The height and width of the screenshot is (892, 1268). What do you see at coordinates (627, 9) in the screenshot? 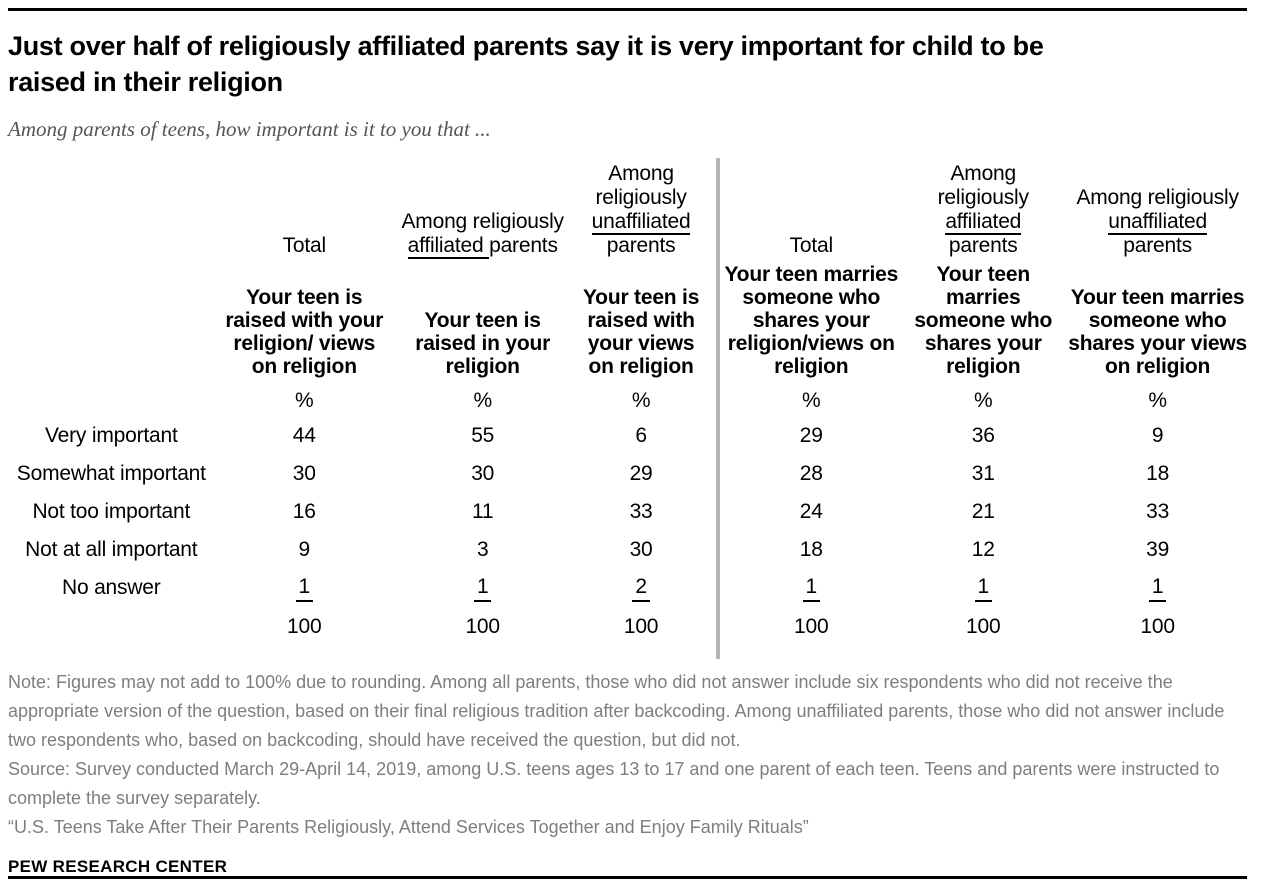
I see `top-rule` at bounding box center [627, 9].